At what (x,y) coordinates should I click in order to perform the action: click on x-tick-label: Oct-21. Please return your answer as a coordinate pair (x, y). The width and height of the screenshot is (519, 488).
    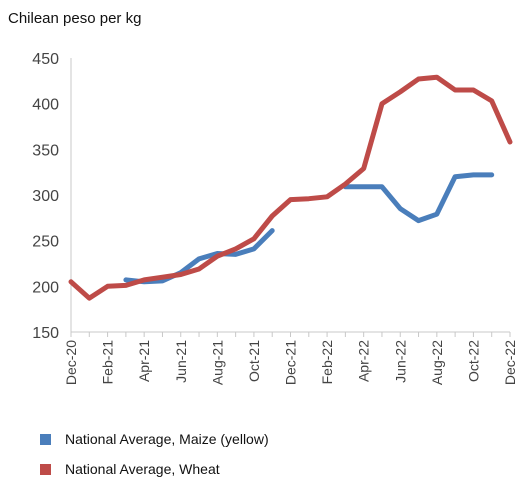
    Looking at the image, I should click on (254, 361).